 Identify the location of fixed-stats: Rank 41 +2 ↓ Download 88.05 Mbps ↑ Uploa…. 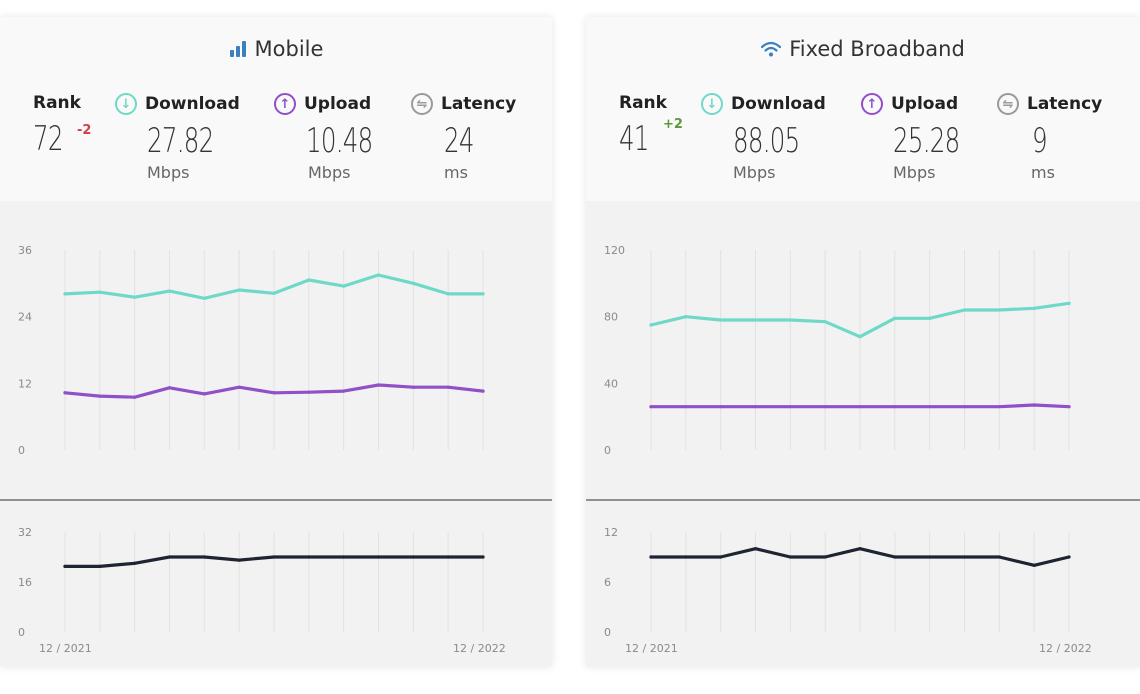
(863, 143).